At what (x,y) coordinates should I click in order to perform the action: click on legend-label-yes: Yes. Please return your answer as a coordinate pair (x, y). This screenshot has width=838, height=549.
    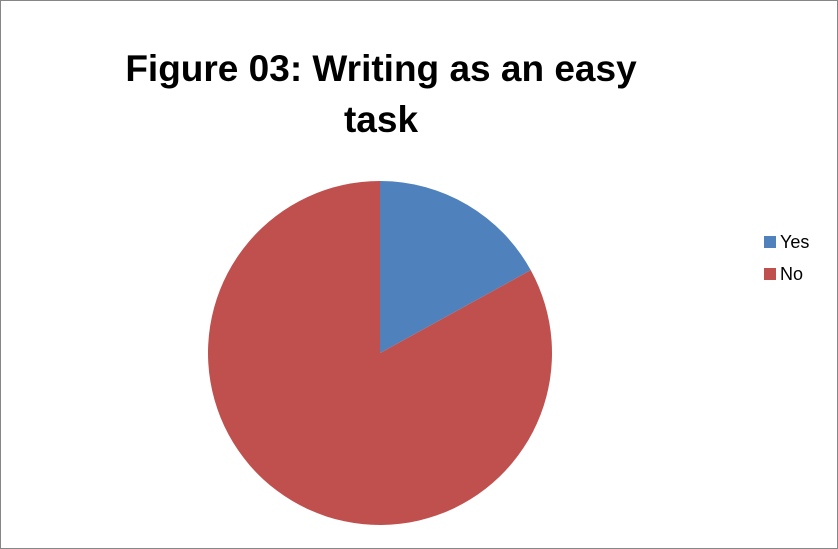
    Looking at the image, I should click on (794, 242).